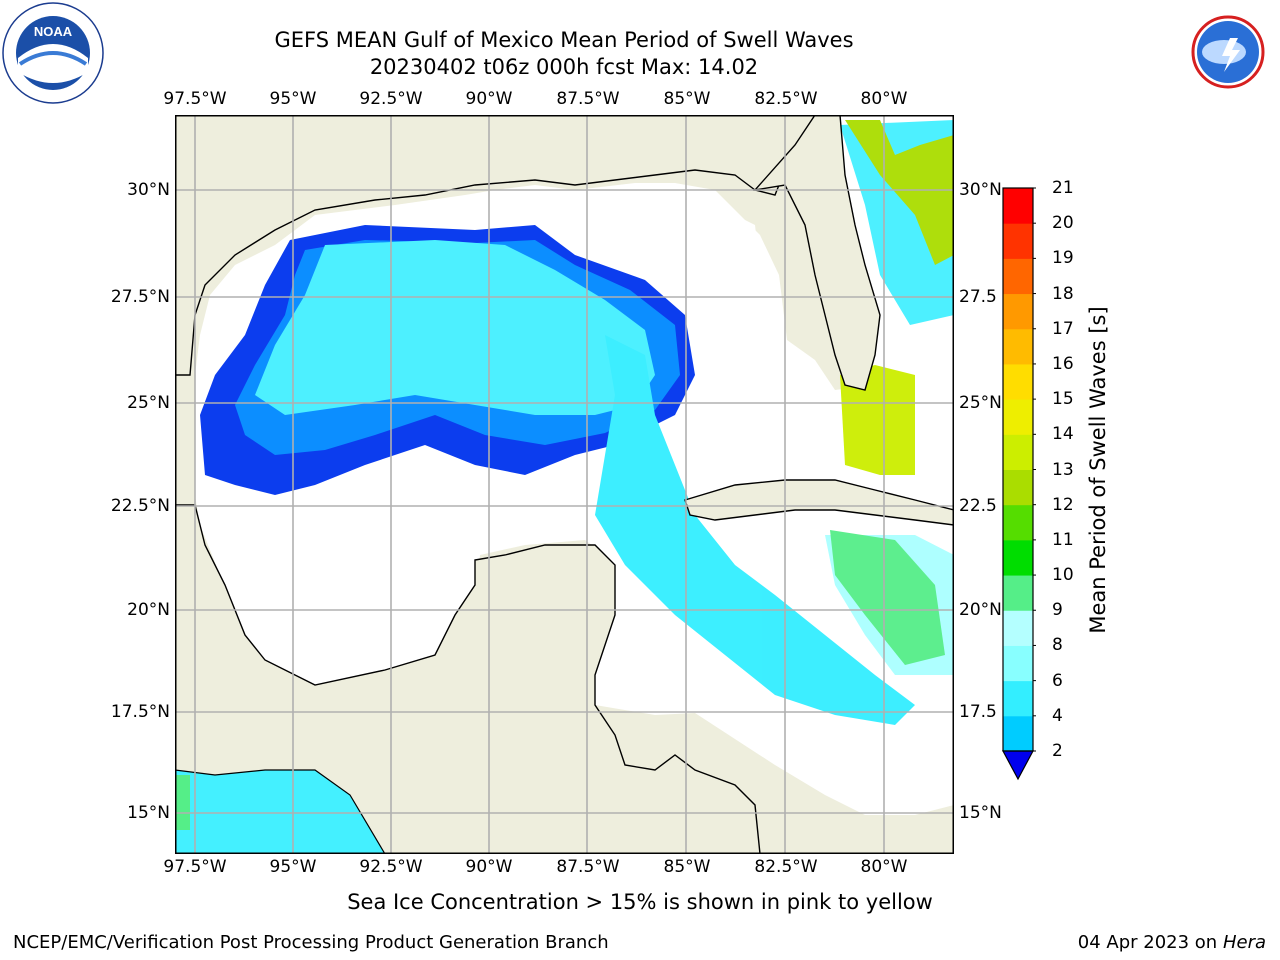  I want to click on cuba-land, so click(819, 502).